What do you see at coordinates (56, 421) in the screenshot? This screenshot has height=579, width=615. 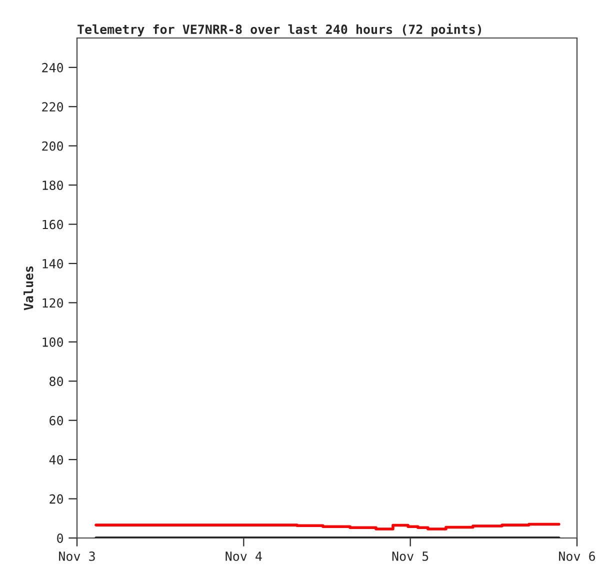 I see `y-tick-label: 60` at bounding box center [56, 421].